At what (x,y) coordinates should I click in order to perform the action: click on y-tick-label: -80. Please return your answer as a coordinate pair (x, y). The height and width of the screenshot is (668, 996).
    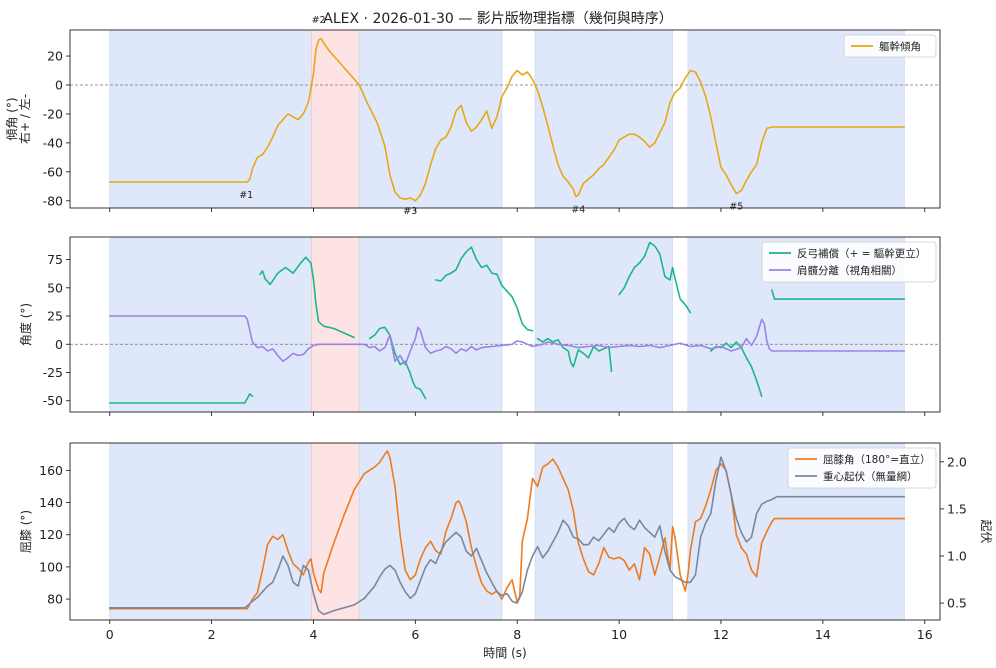
    Looking at the image, I should click on (53, 200).